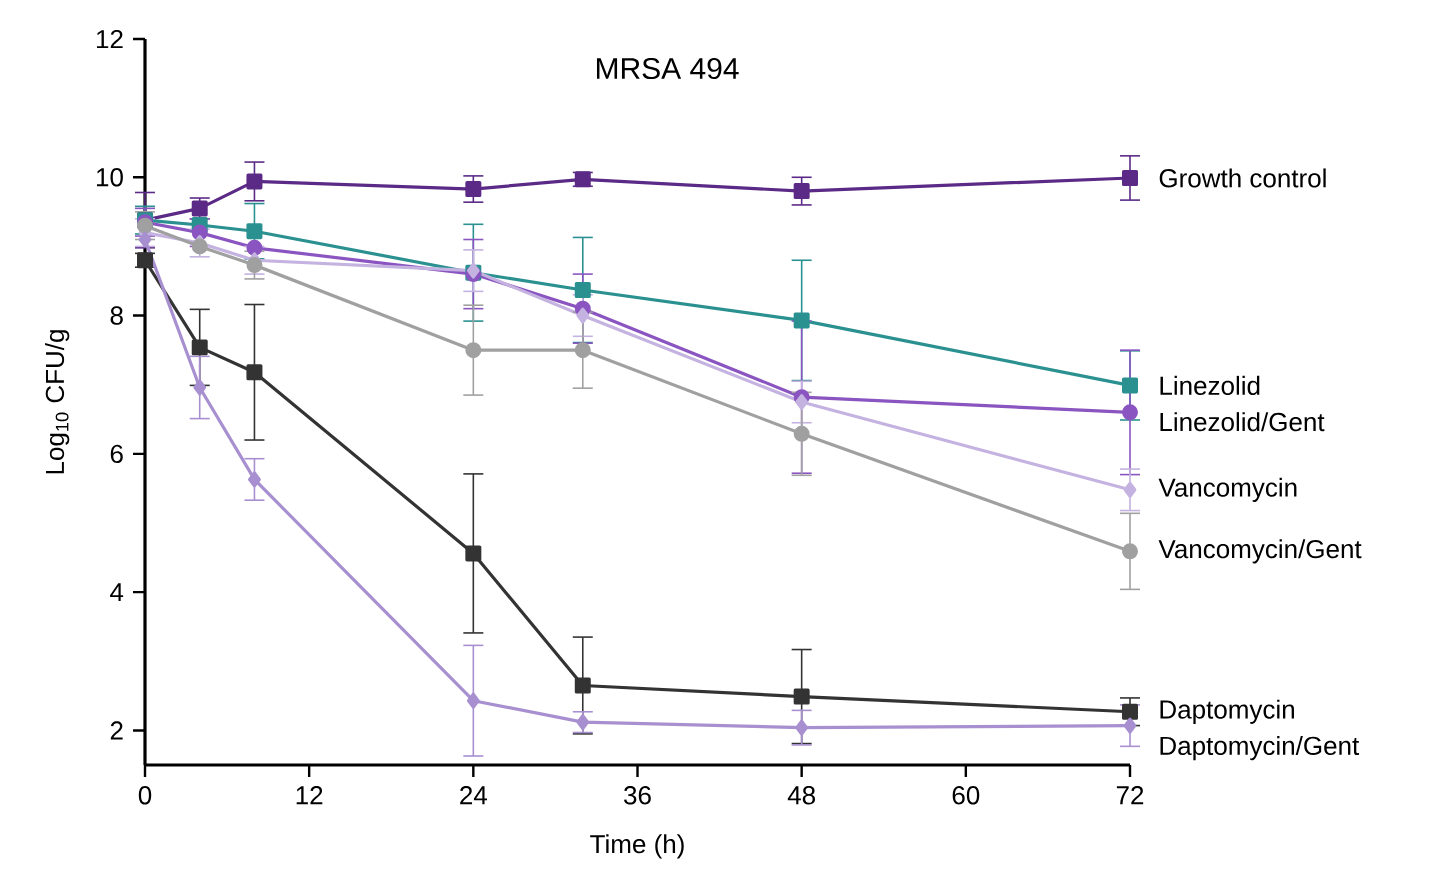  Describe the element at coordinates (1130, 795) in the screenshot. I see `x-tick-label: 72` at that location.